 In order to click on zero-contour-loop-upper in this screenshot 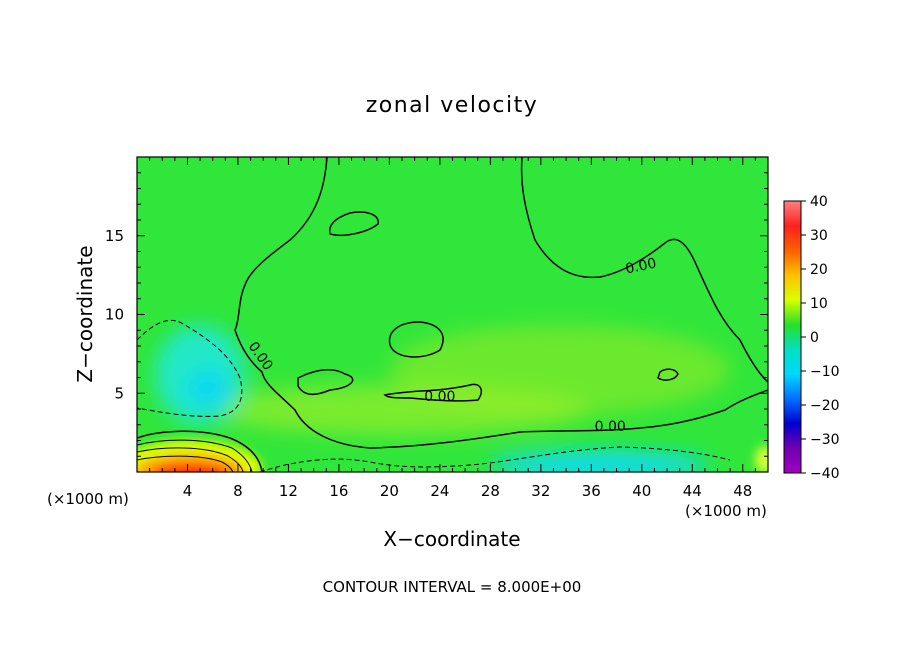, I will do `click(353, 223)`.